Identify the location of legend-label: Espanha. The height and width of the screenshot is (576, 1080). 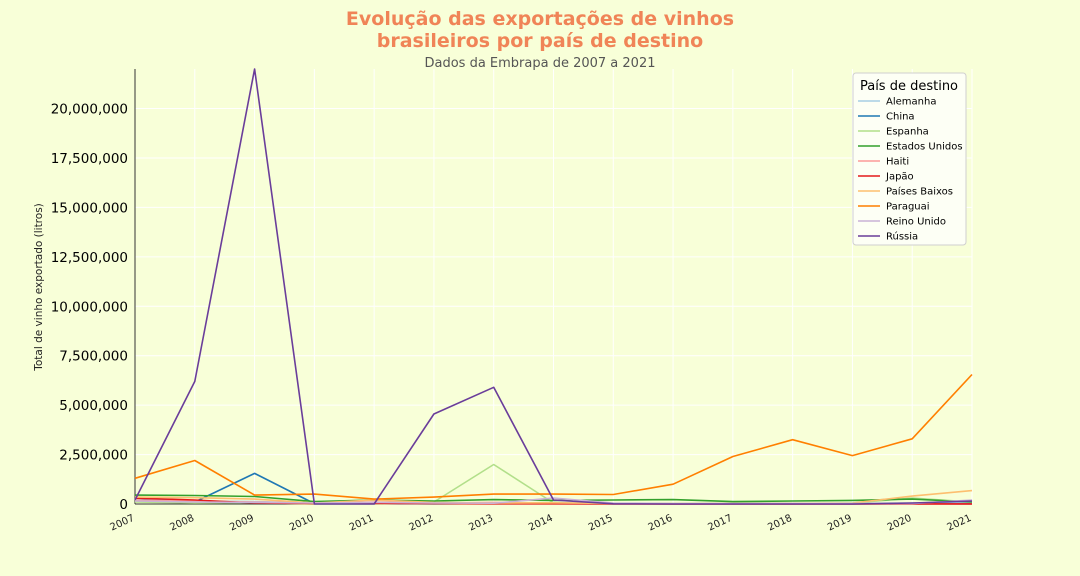
(907, 132).